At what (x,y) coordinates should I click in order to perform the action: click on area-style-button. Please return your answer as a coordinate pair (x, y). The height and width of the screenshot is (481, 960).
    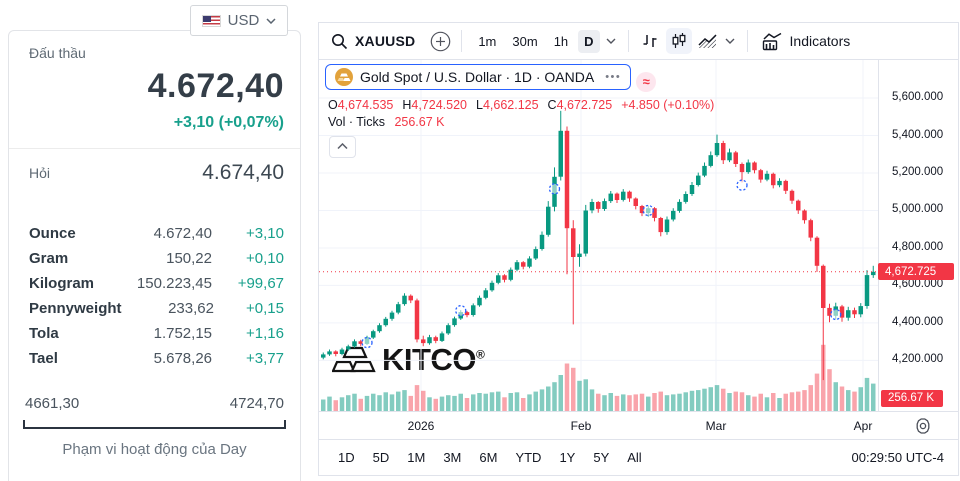
    Looking at the image, I should click on (708, 41).